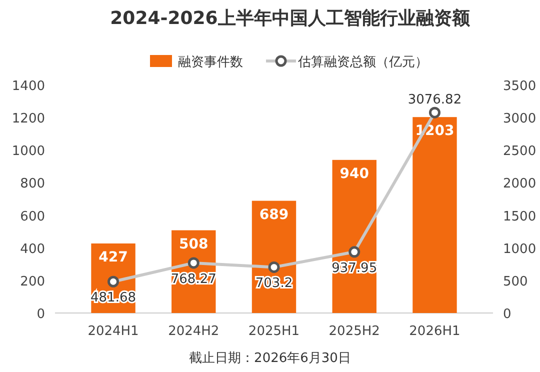  Describe the element at coordinates (274, 331) in the screenshot. I see `x-tick-label: 2025H1` at that location.